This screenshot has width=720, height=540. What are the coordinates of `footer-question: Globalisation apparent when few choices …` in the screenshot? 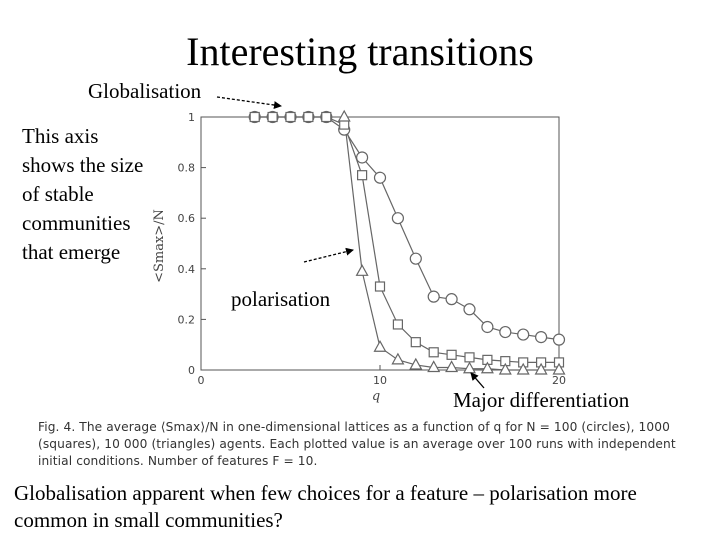 It's located at (325, 506).